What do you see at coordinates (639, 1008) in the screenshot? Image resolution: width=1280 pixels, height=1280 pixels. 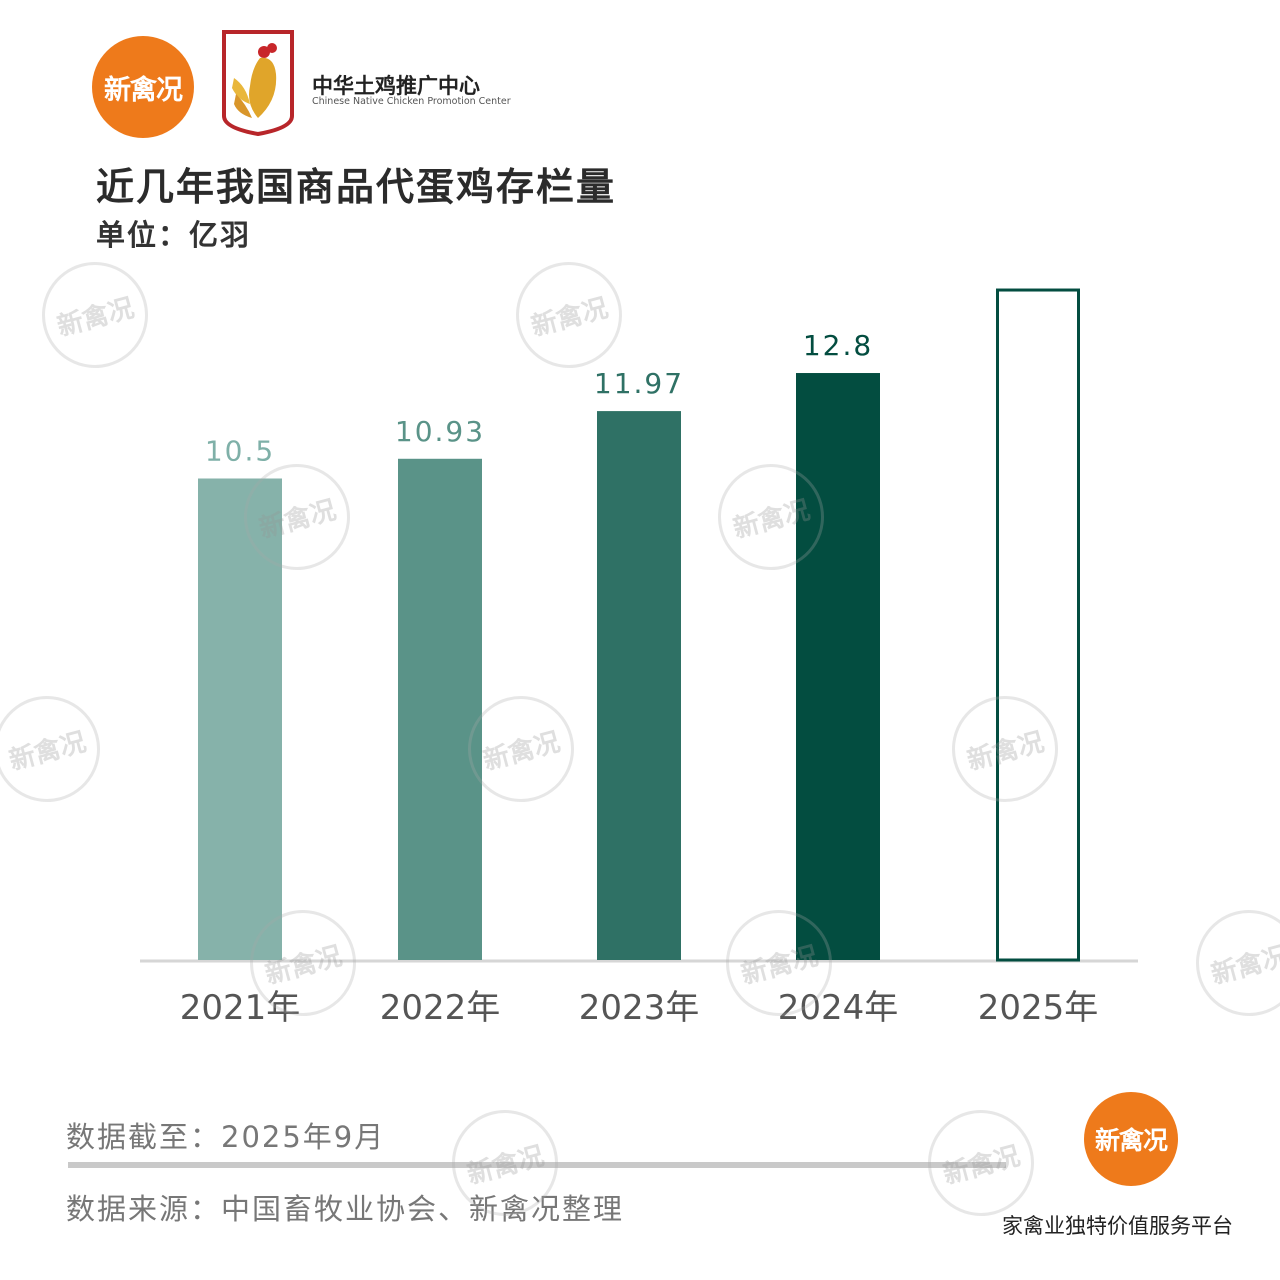 I see `x-tick-label: 2023年` at bounding box center [639, 1008].